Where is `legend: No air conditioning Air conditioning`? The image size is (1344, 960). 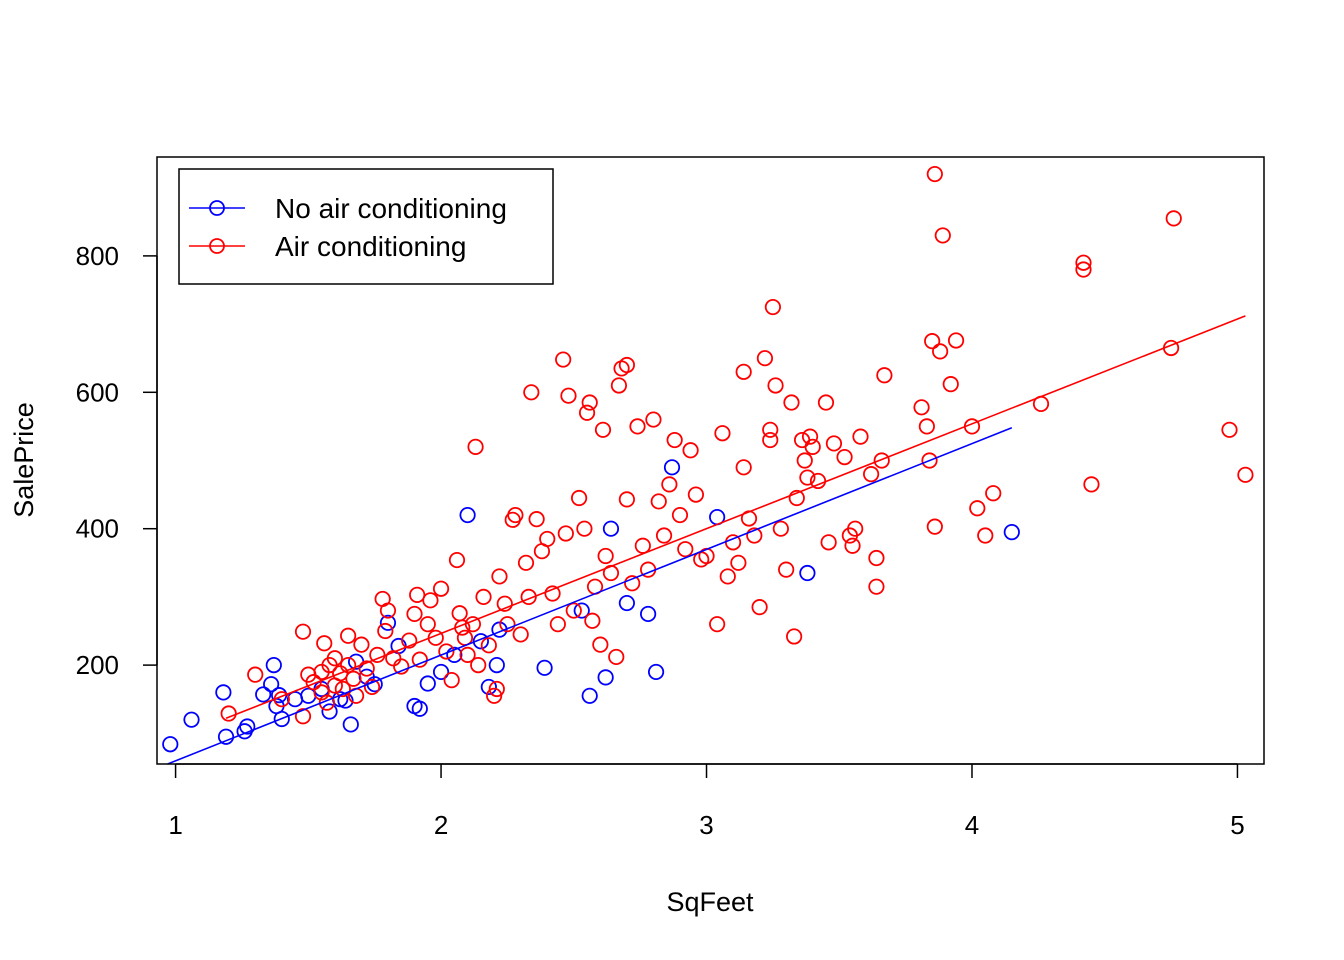
legend: No air conditioning Air conditioning is located at coordinates (366, 226).